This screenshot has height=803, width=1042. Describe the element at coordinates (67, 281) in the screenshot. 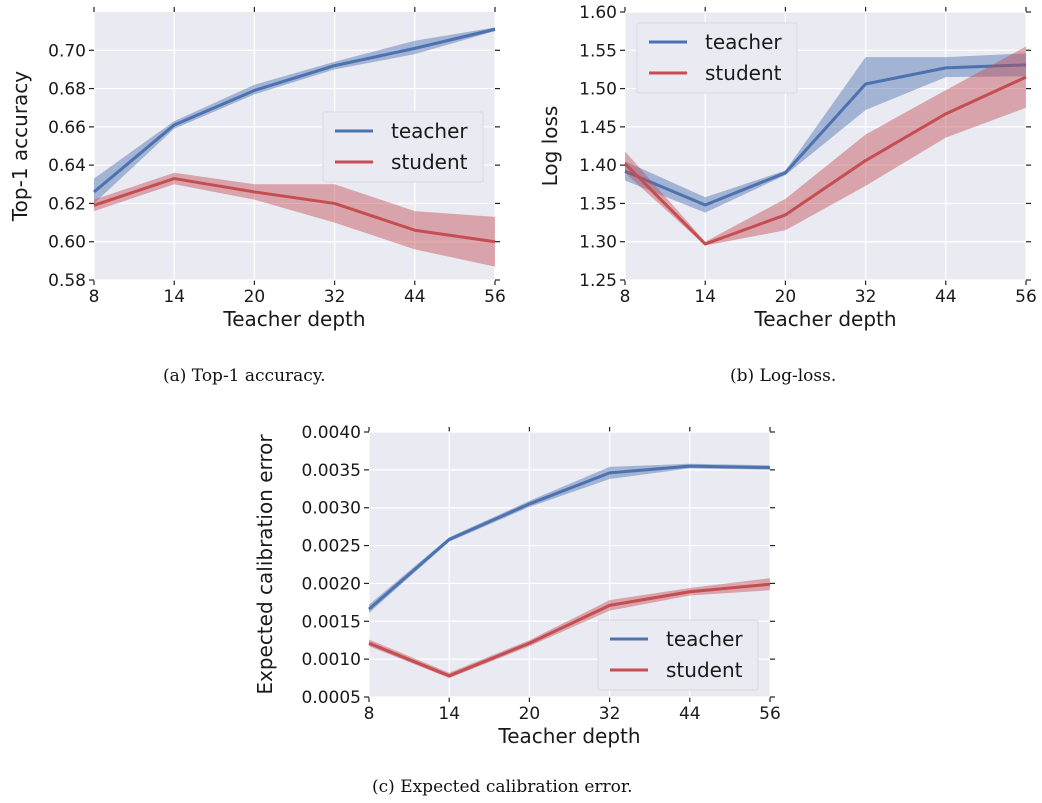

I see `y-tick-label: 0.58` at that location.